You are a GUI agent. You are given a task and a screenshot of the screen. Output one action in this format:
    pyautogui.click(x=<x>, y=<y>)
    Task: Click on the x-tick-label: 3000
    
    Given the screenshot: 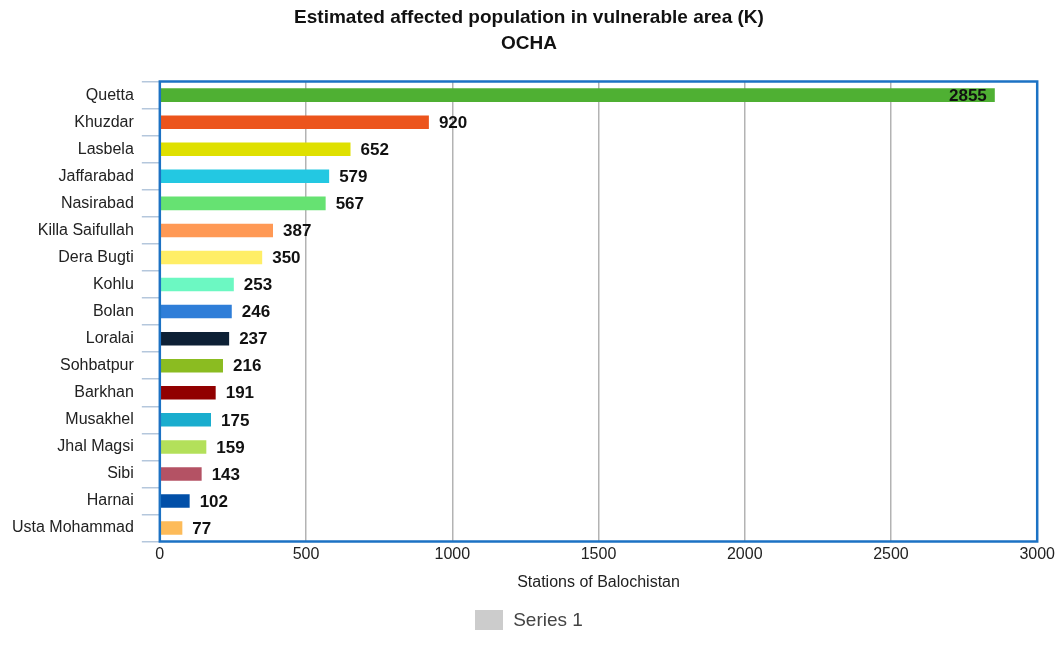 What is the action you would take?
    pyautogui.click(x=1037, y=553)
    